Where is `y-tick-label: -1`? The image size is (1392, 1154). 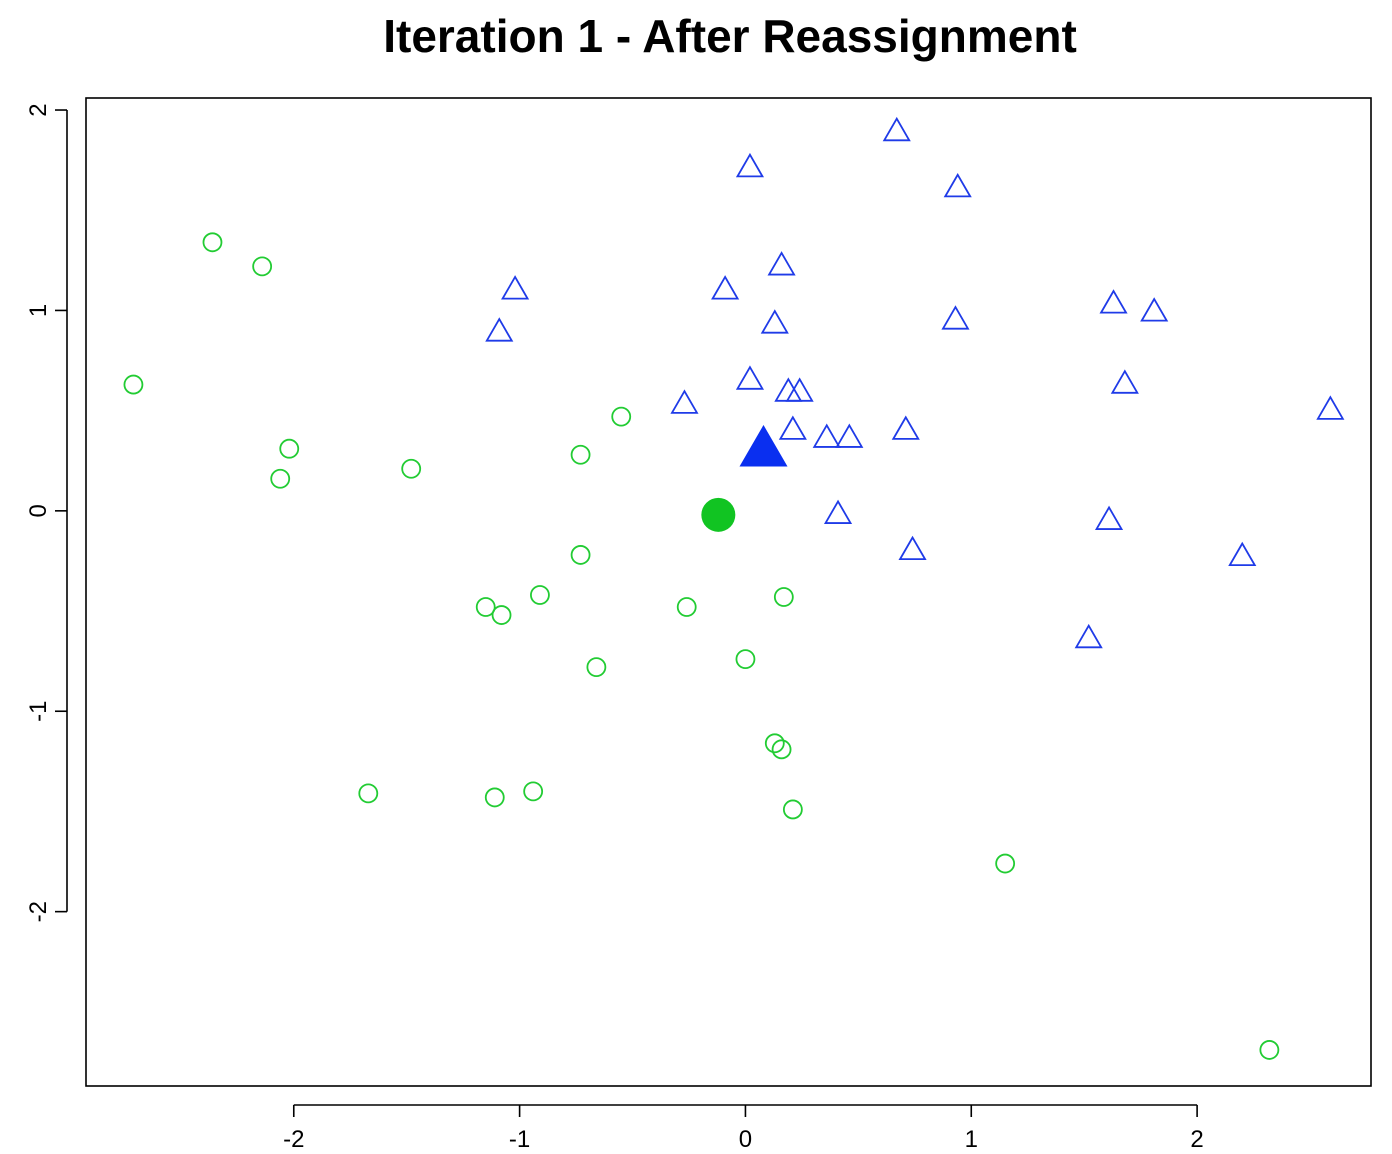 y-tick-label: -1 is located at coordinates (38, 711).